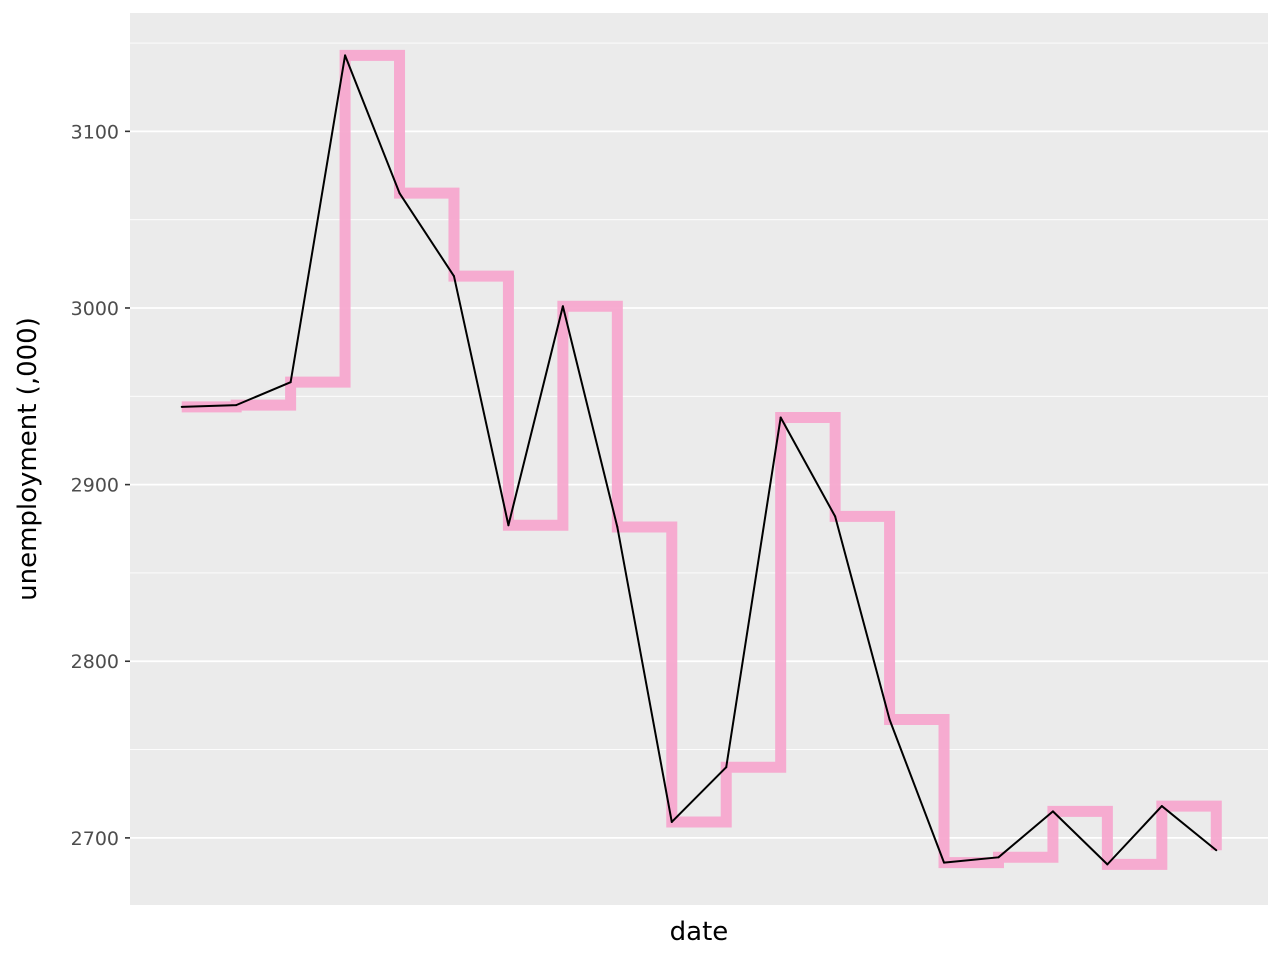  Describe the element at coordinates (699, 932) in the screenshot. I see `x-axis-title: date` at that location.